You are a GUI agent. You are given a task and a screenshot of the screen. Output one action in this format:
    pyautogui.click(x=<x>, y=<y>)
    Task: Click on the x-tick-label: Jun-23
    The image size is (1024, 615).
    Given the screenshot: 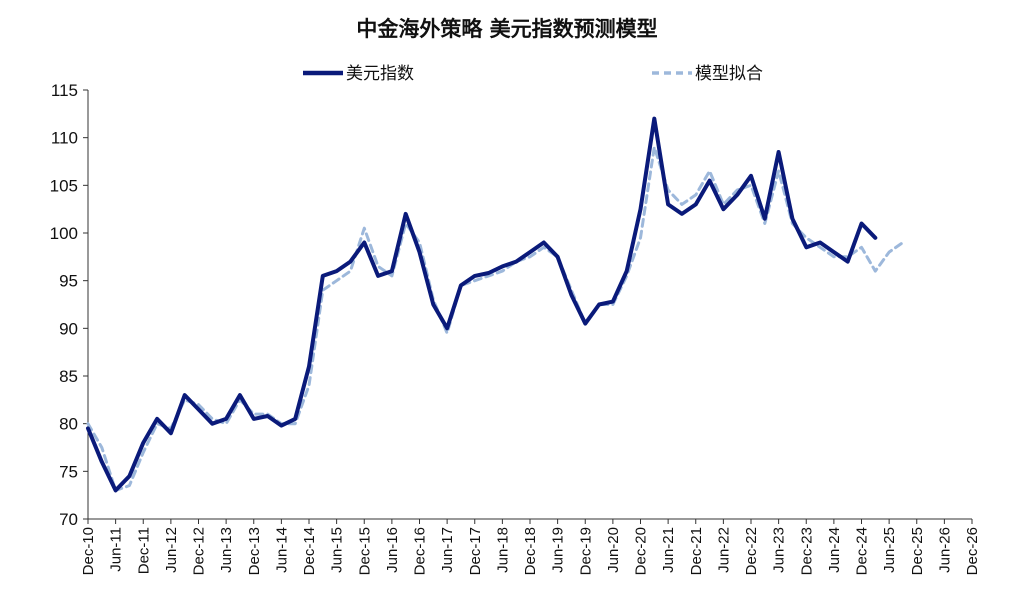 What is the action you would take?
    pyautogui.click(x=779, y=550)
    